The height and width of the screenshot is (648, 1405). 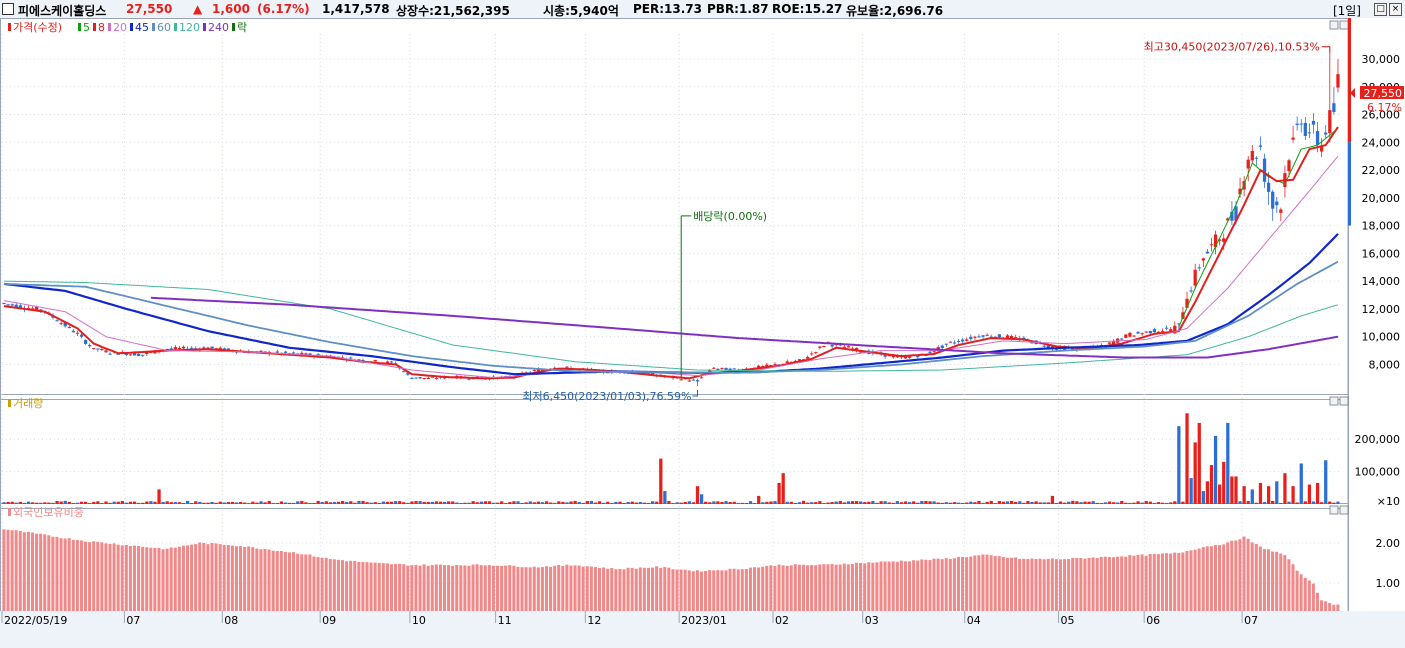 What do you see at coordinates (1395, 9) in the screenshot?
I see `close-icon: ×` at bounding box center [1395, 9].